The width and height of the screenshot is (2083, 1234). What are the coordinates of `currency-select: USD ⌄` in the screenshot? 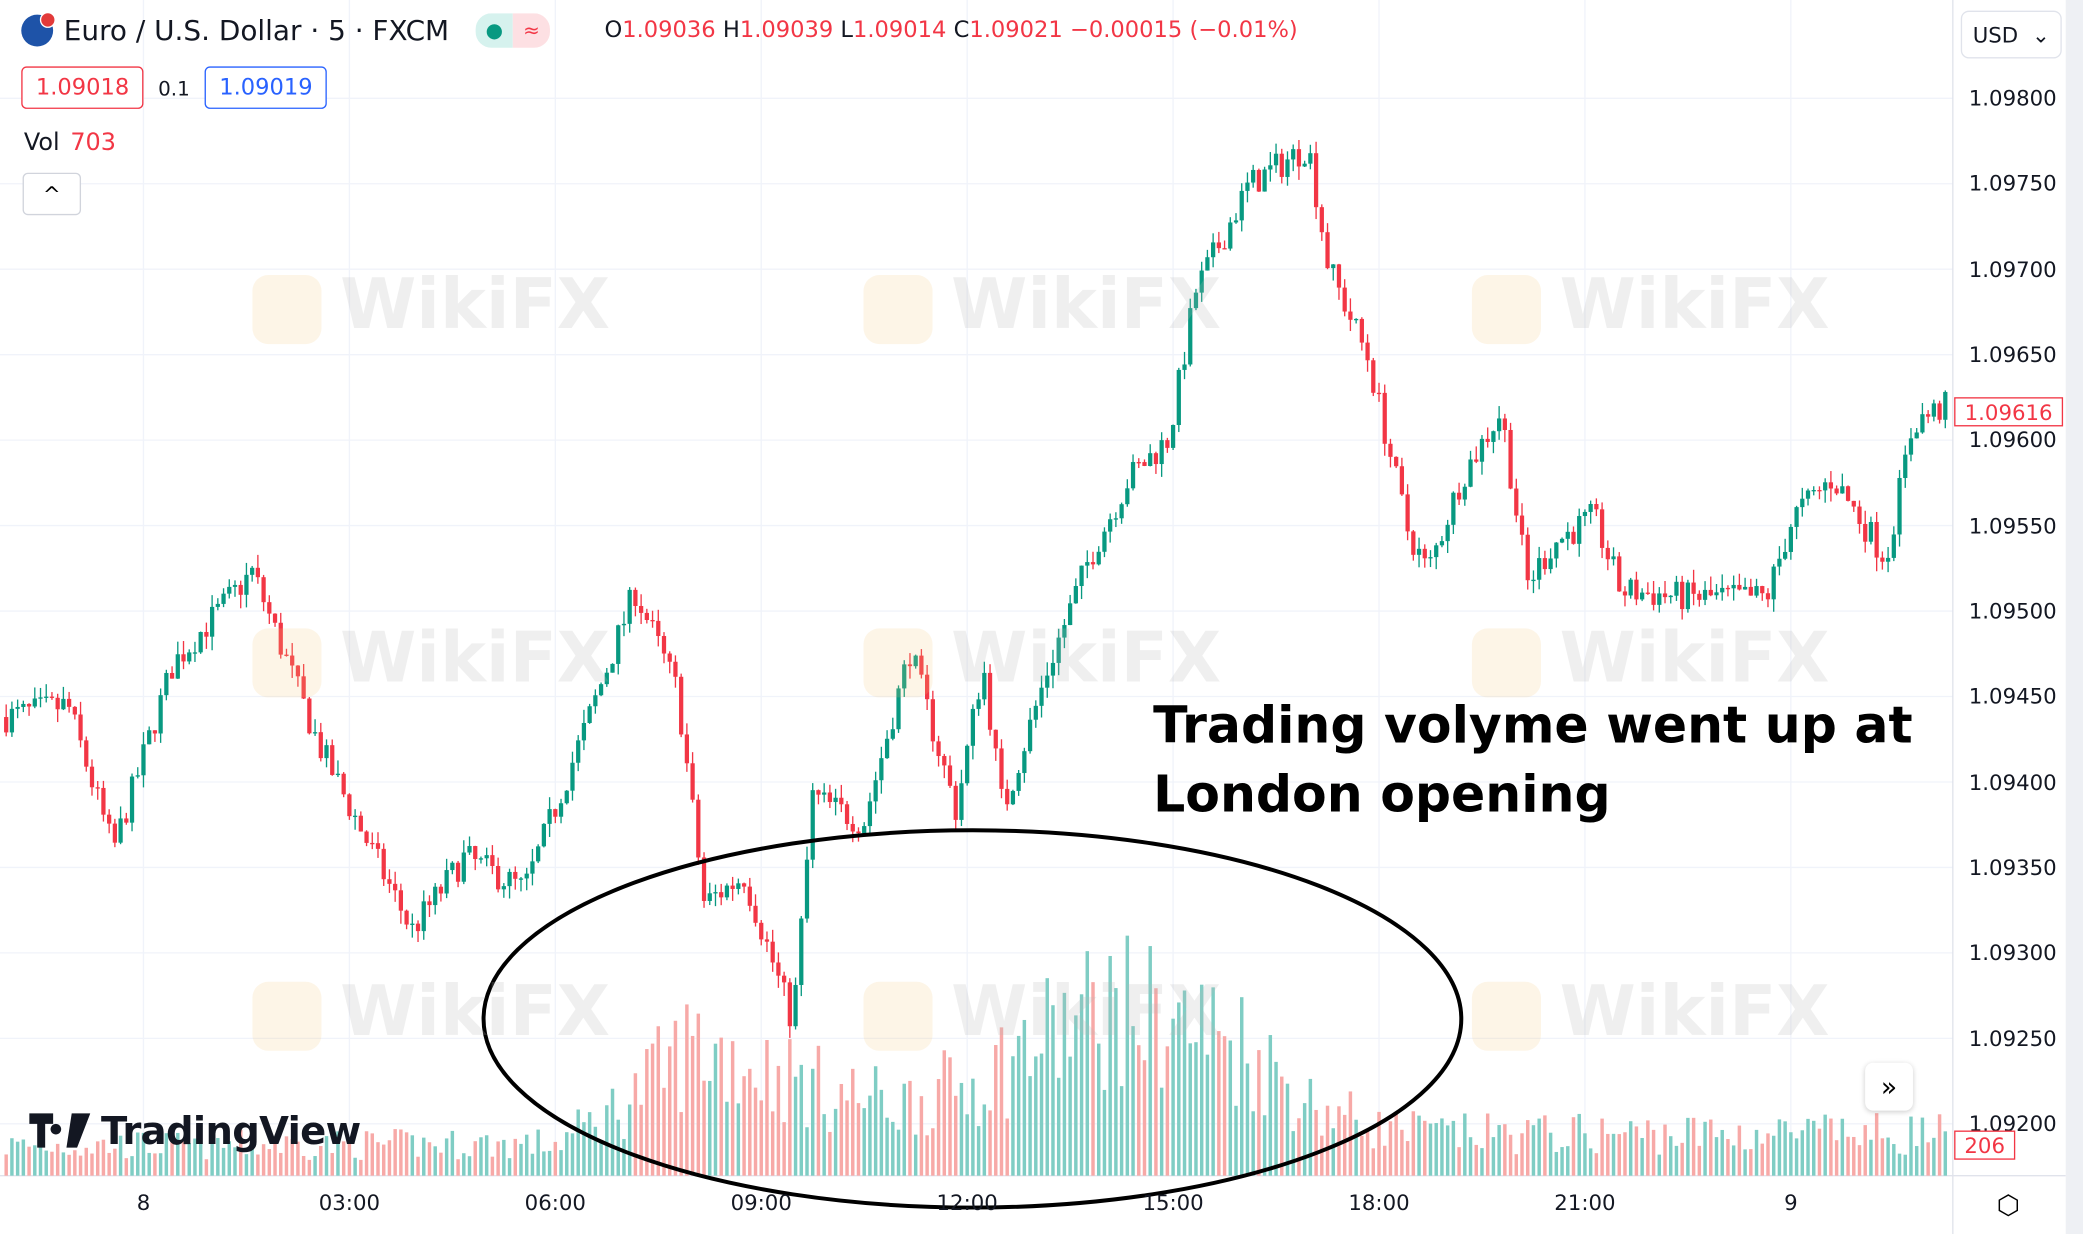 It's located at (2011, 34).